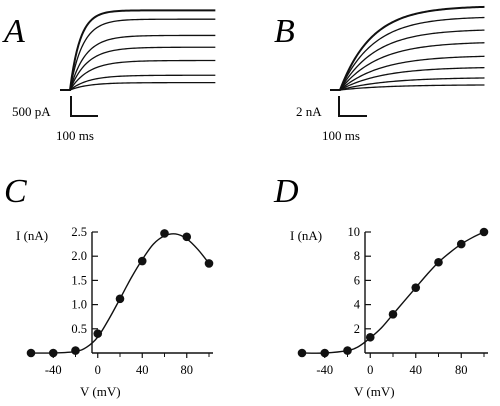 The image size is (500, 406). Describe the element at coordinates (100, 391) in the screenshot. I see `panel-c-xlabel: V (mV)` at that location.